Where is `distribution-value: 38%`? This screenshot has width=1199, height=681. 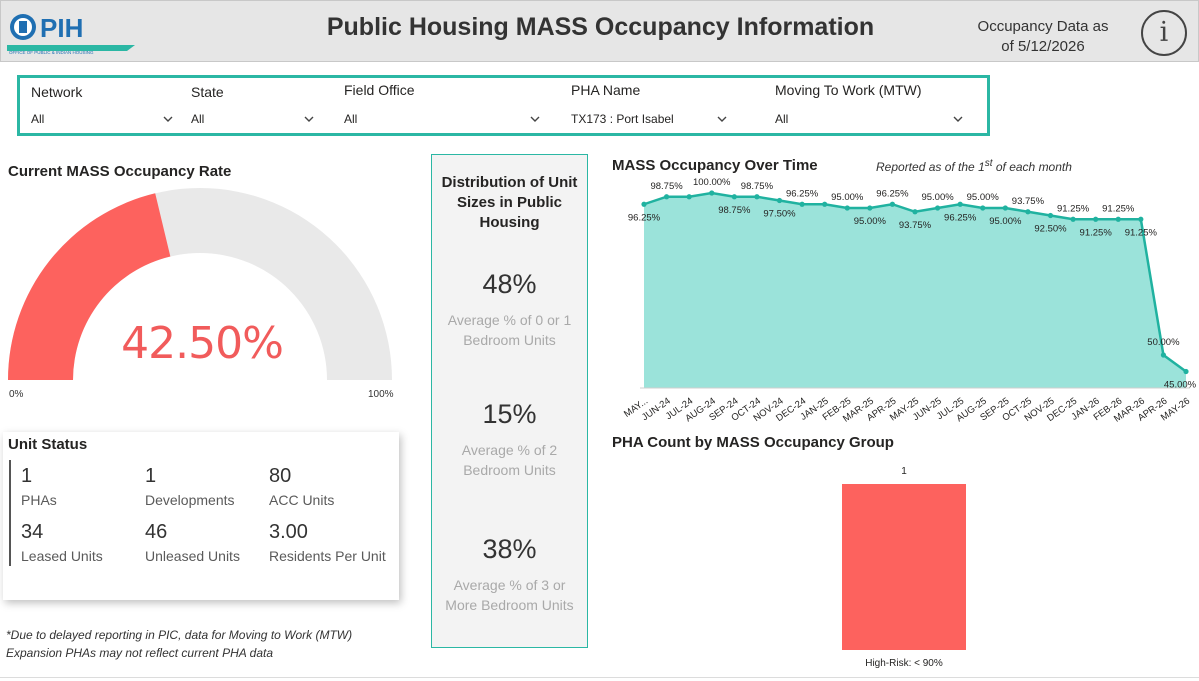 distribution-value: 38% is located at coordinates (509, 549).